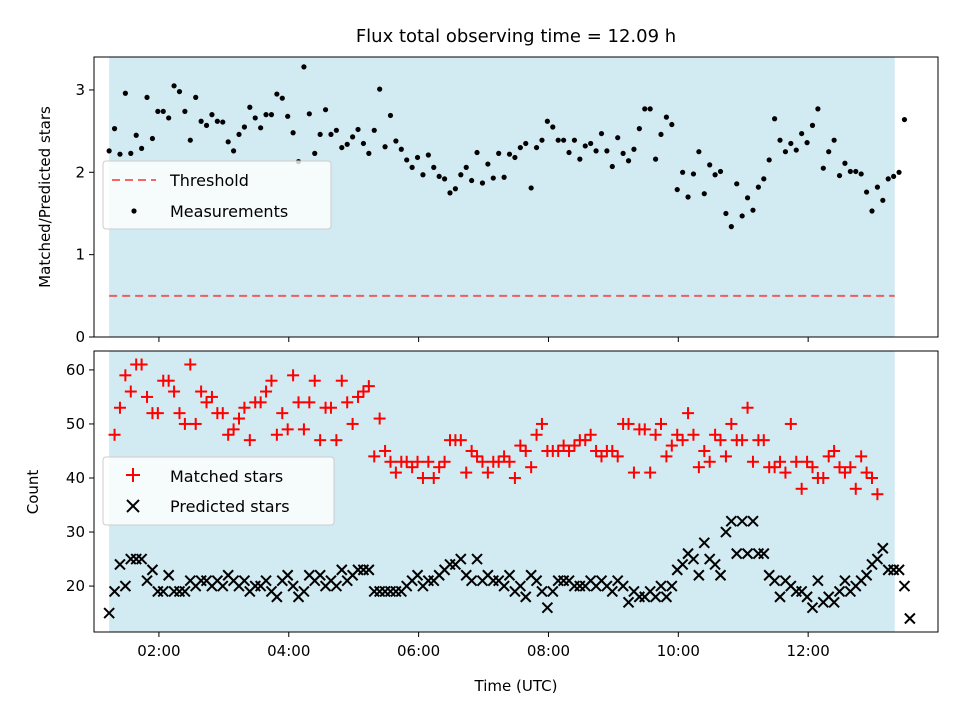  I want to click on bottom-legend: Matched stars Predicted stars, so click(218, 491).